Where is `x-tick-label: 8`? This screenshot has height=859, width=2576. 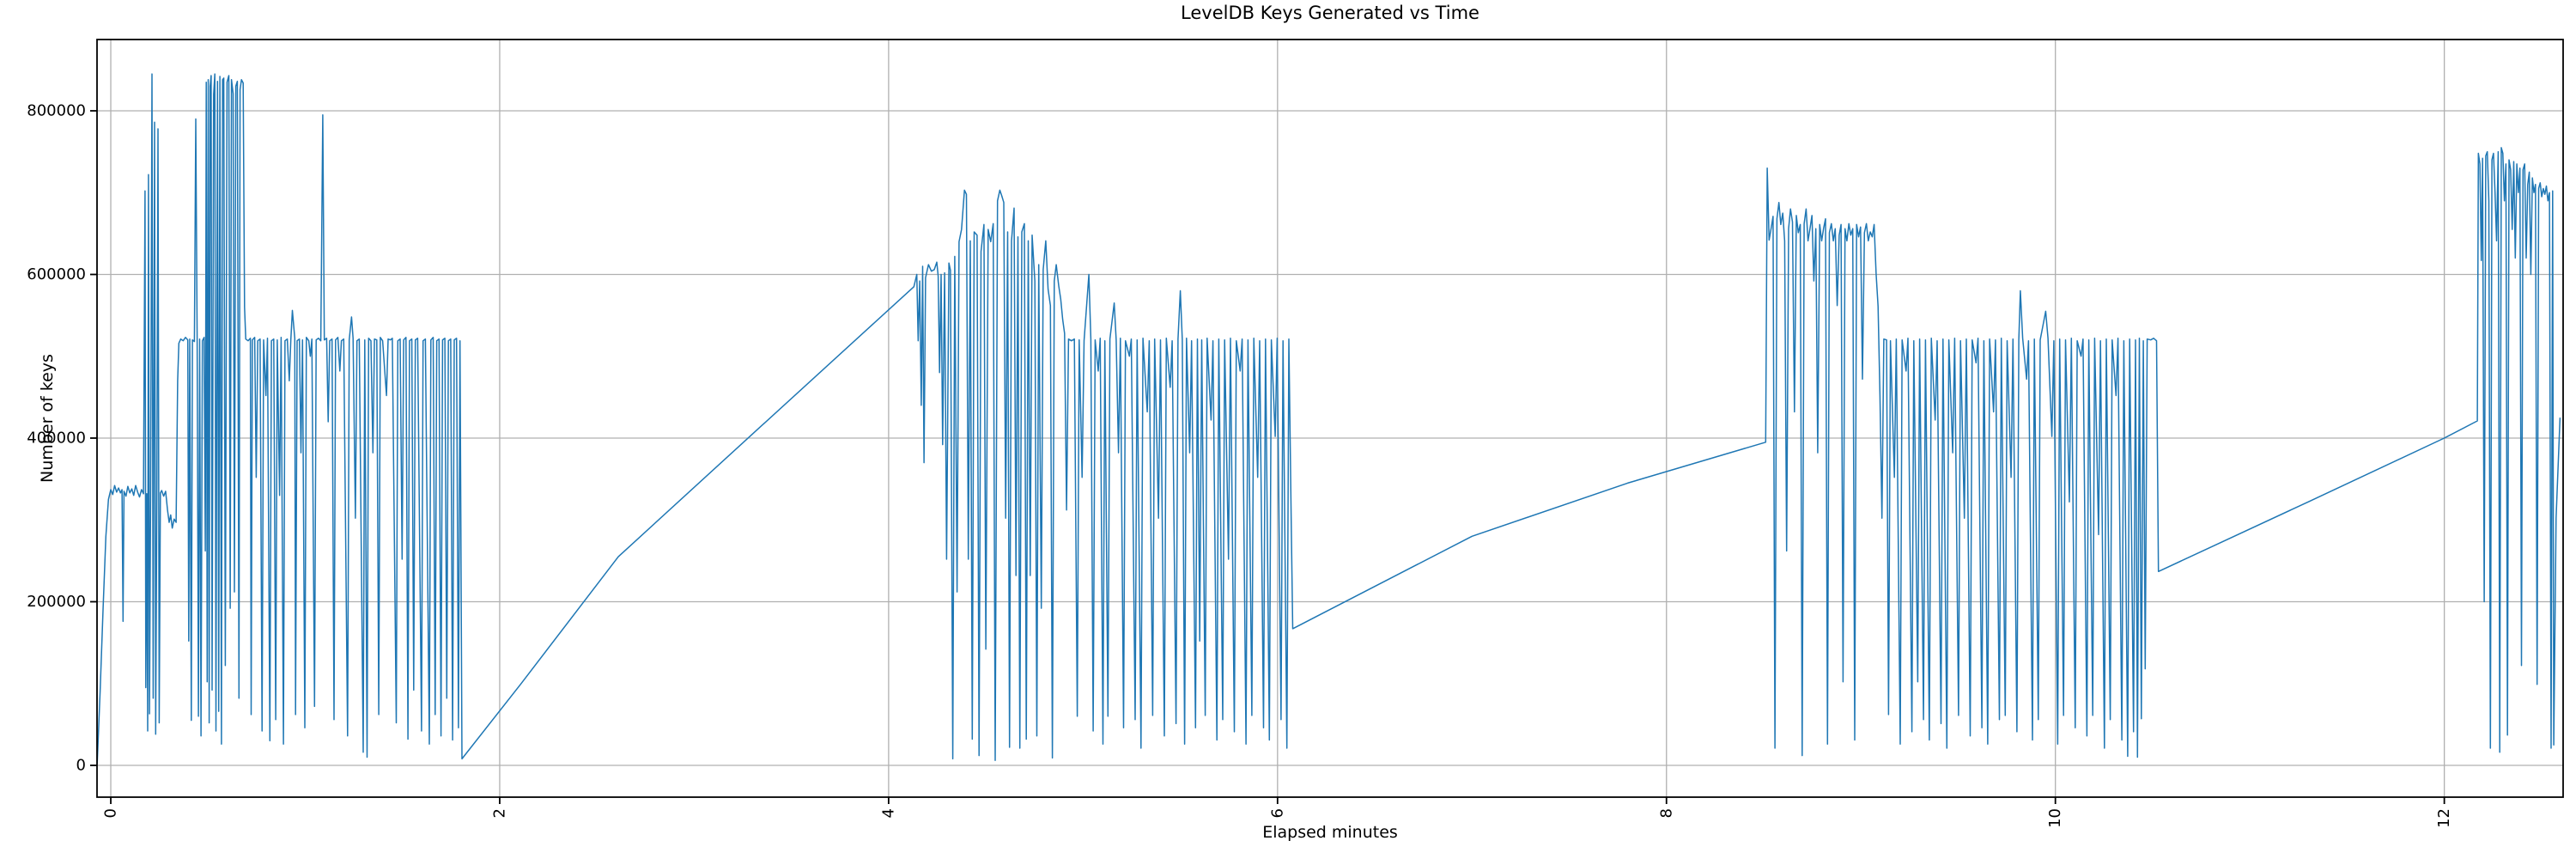
x-tick-label: 8 is located at coordinates (1666, 813).